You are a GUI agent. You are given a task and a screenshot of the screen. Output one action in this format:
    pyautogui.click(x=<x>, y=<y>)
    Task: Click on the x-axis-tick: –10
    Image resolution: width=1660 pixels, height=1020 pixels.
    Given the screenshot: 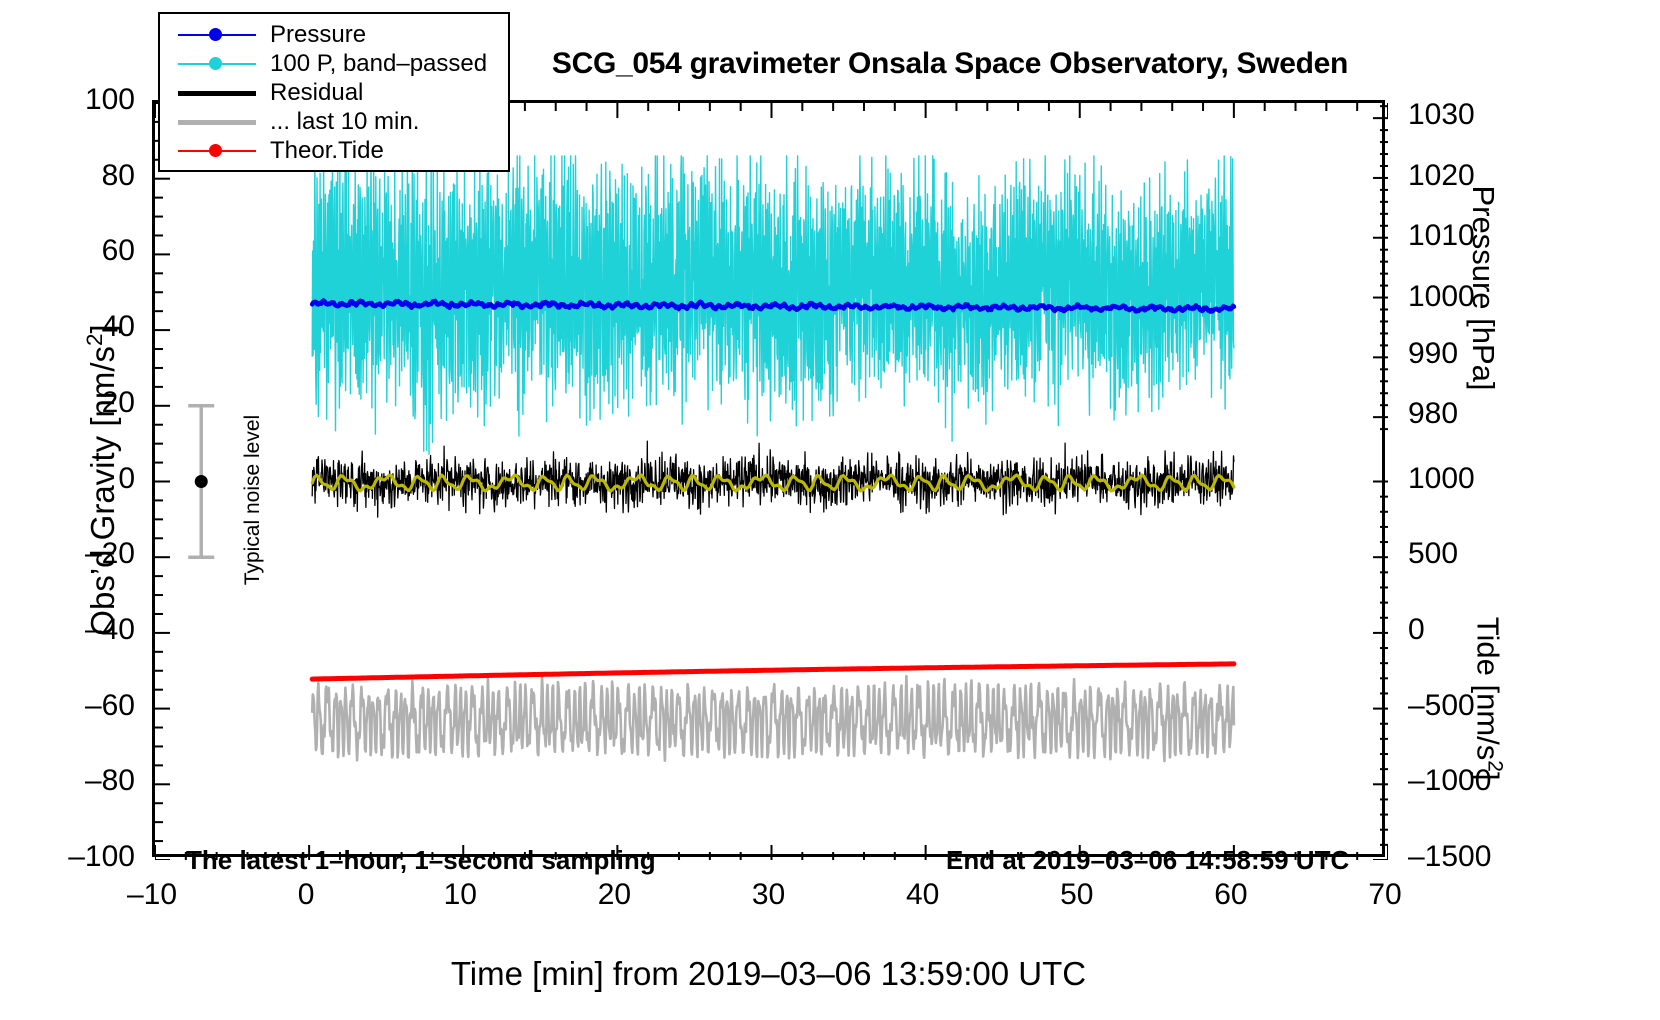 What is the action you would take?
    pyautogui.click(x=152, y=894)
    